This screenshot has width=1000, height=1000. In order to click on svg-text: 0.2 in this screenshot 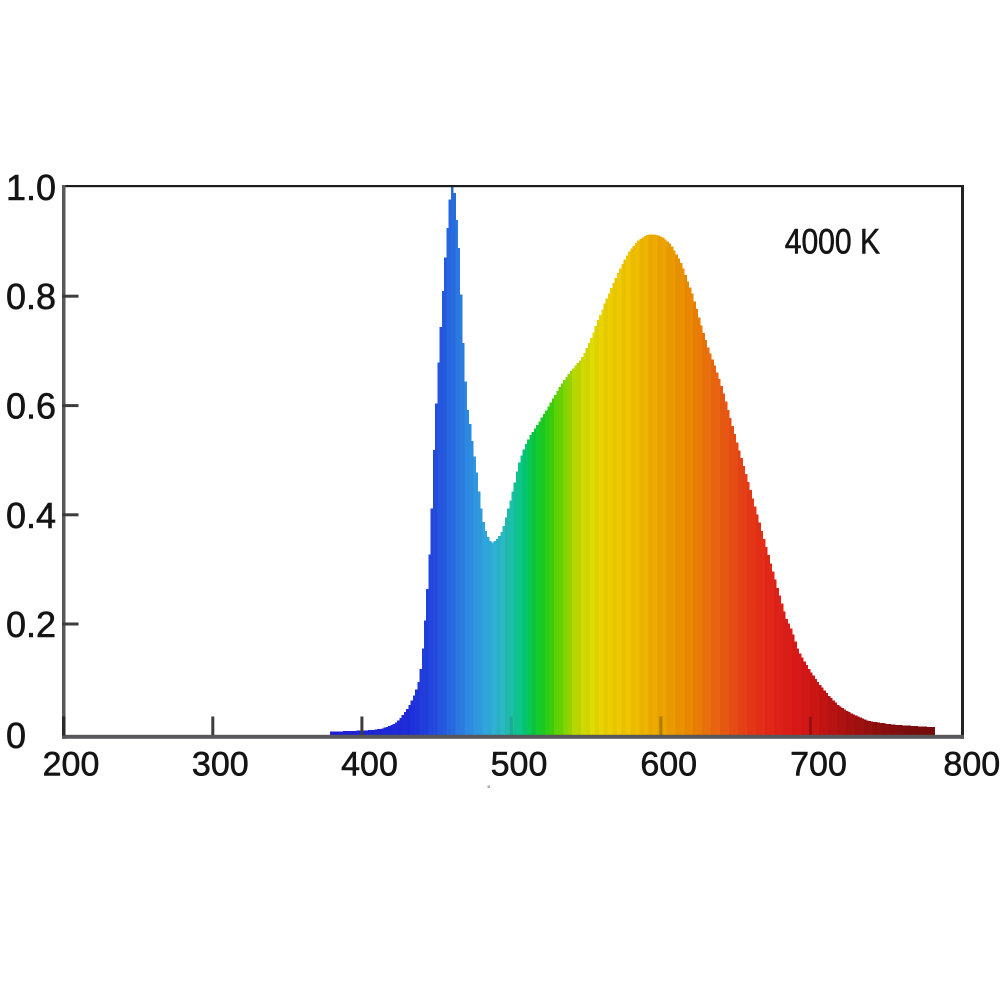, I will do `click(31, 624)`.